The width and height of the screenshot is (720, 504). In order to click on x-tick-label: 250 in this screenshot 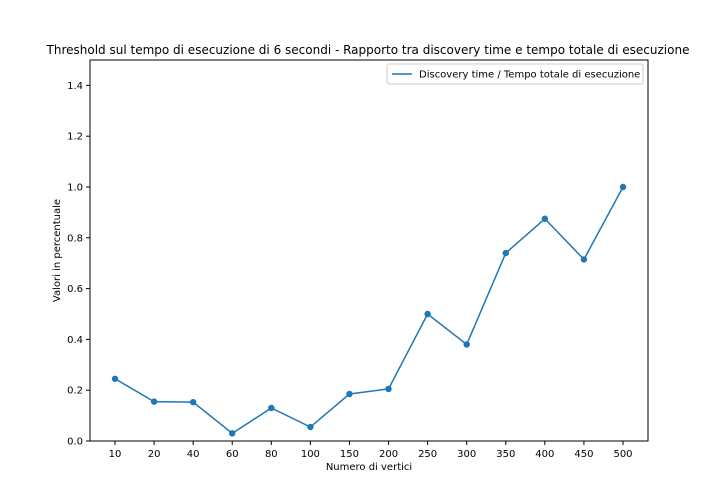, I will do `click(427, 454)`.